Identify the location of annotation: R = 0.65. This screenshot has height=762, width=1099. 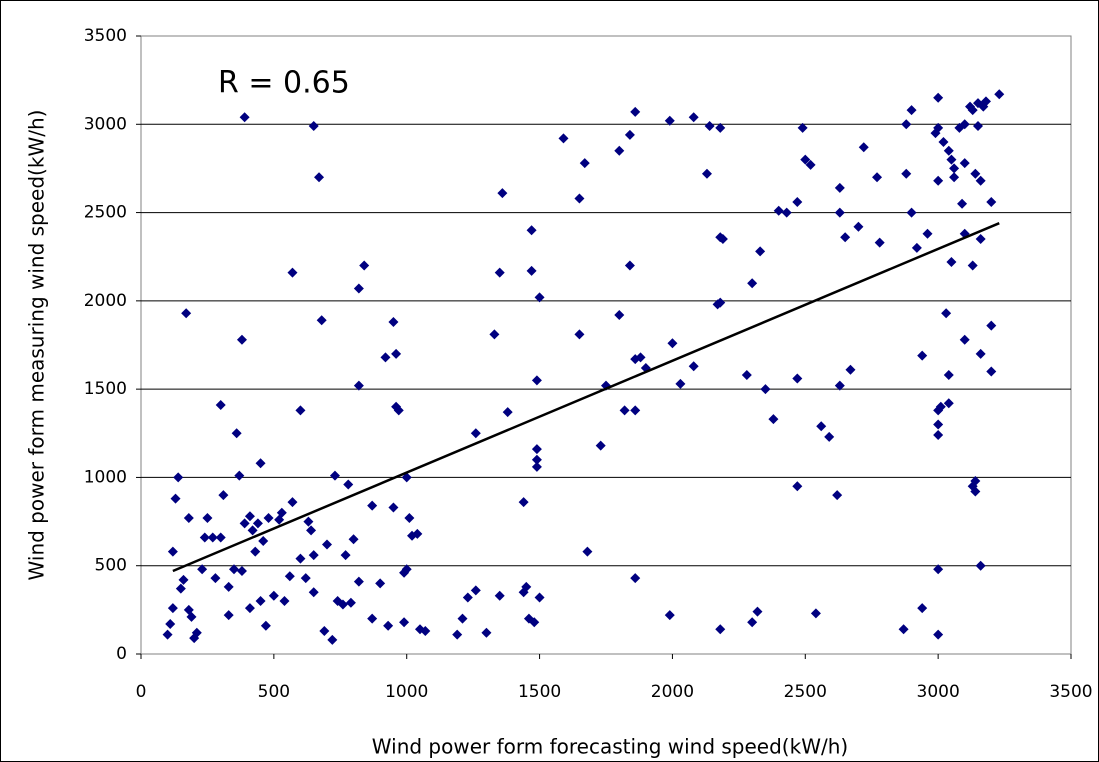
(284, 83).